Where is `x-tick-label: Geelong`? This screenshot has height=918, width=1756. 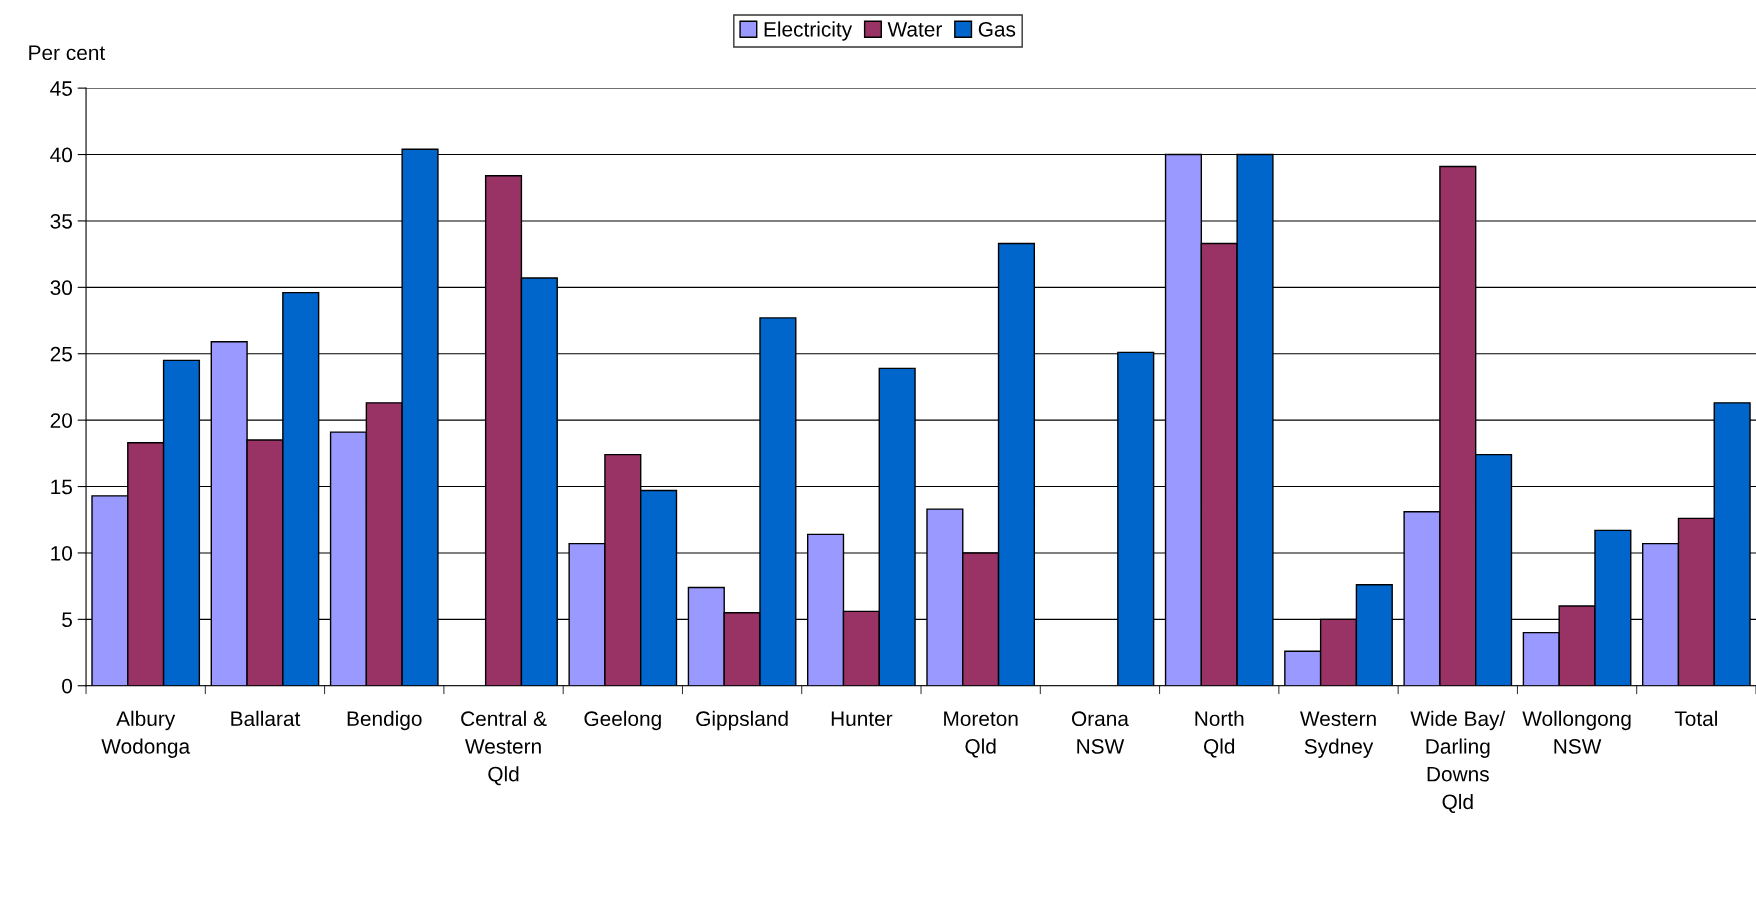 x-tick-label: Geelong is located at coordinates (622, 720).